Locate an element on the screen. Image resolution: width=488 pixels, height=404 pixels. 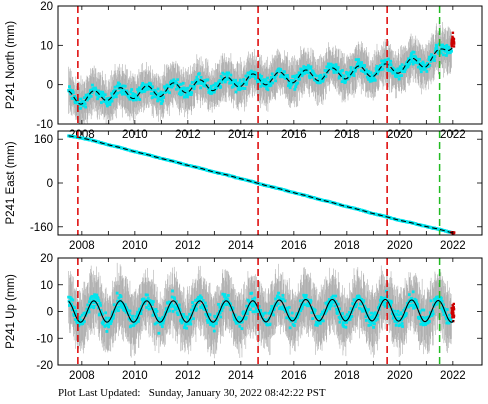
x-tick-label: 2016 is located at coordinates (294, 246).